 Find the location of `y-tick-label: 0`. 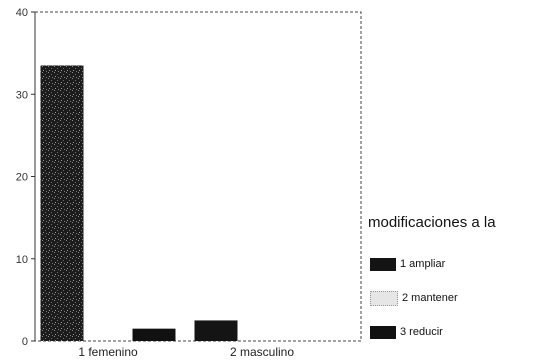

y-tick-label: 0 is located at coordinates (25, 342).